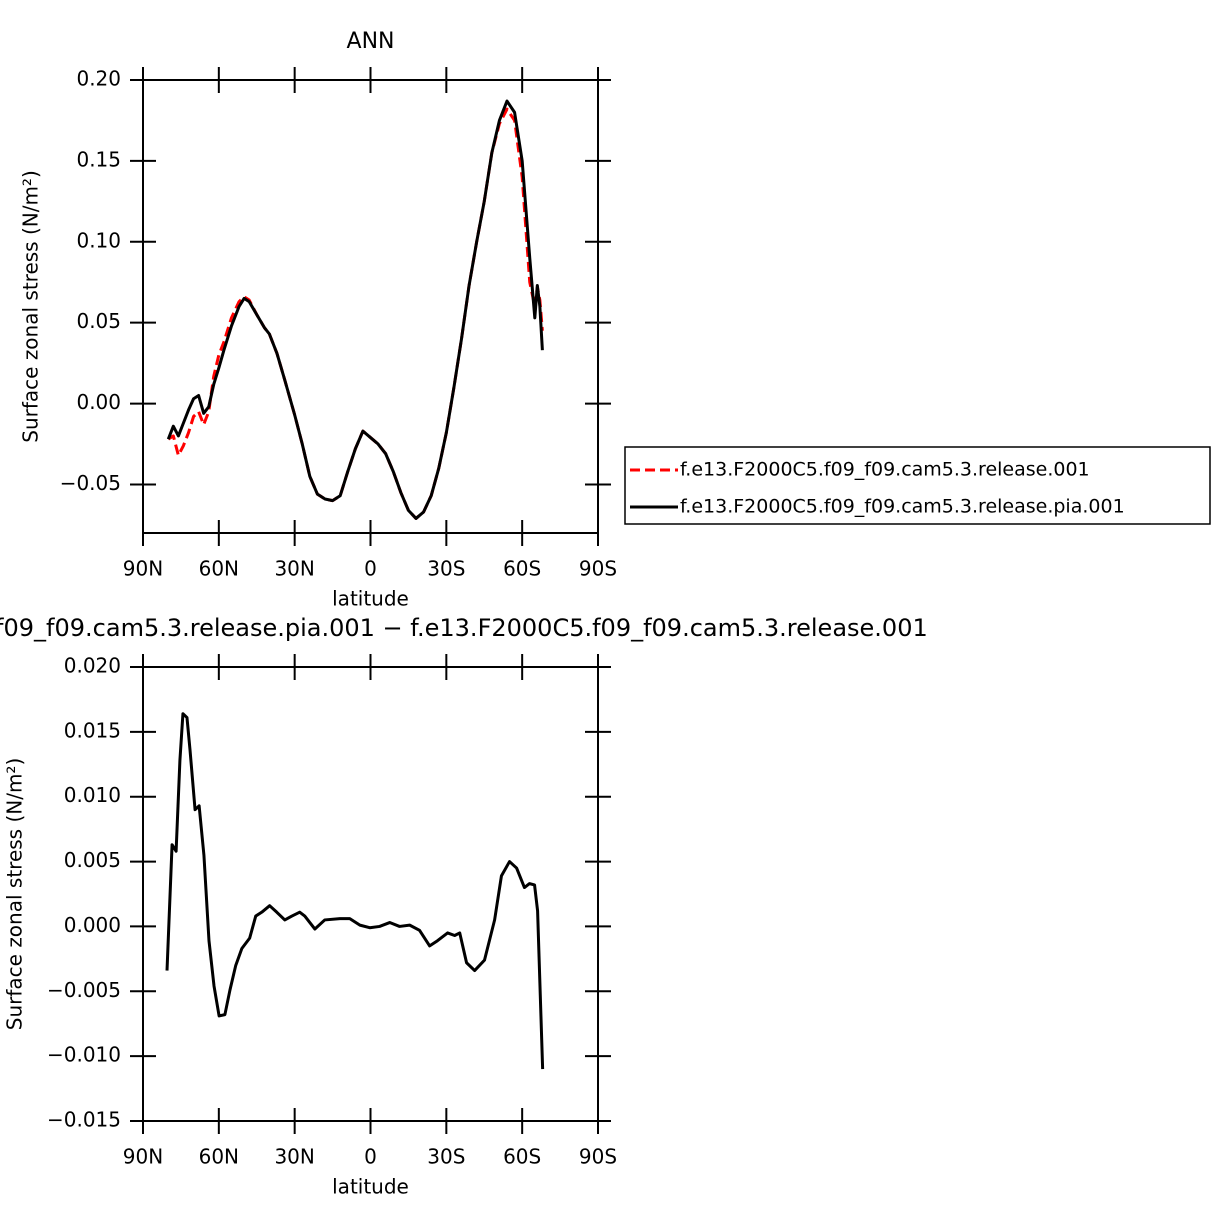  Describe the element at coordinates (92, 860) in the screenshot. I see `y-tick-label: 0.005` at that location.